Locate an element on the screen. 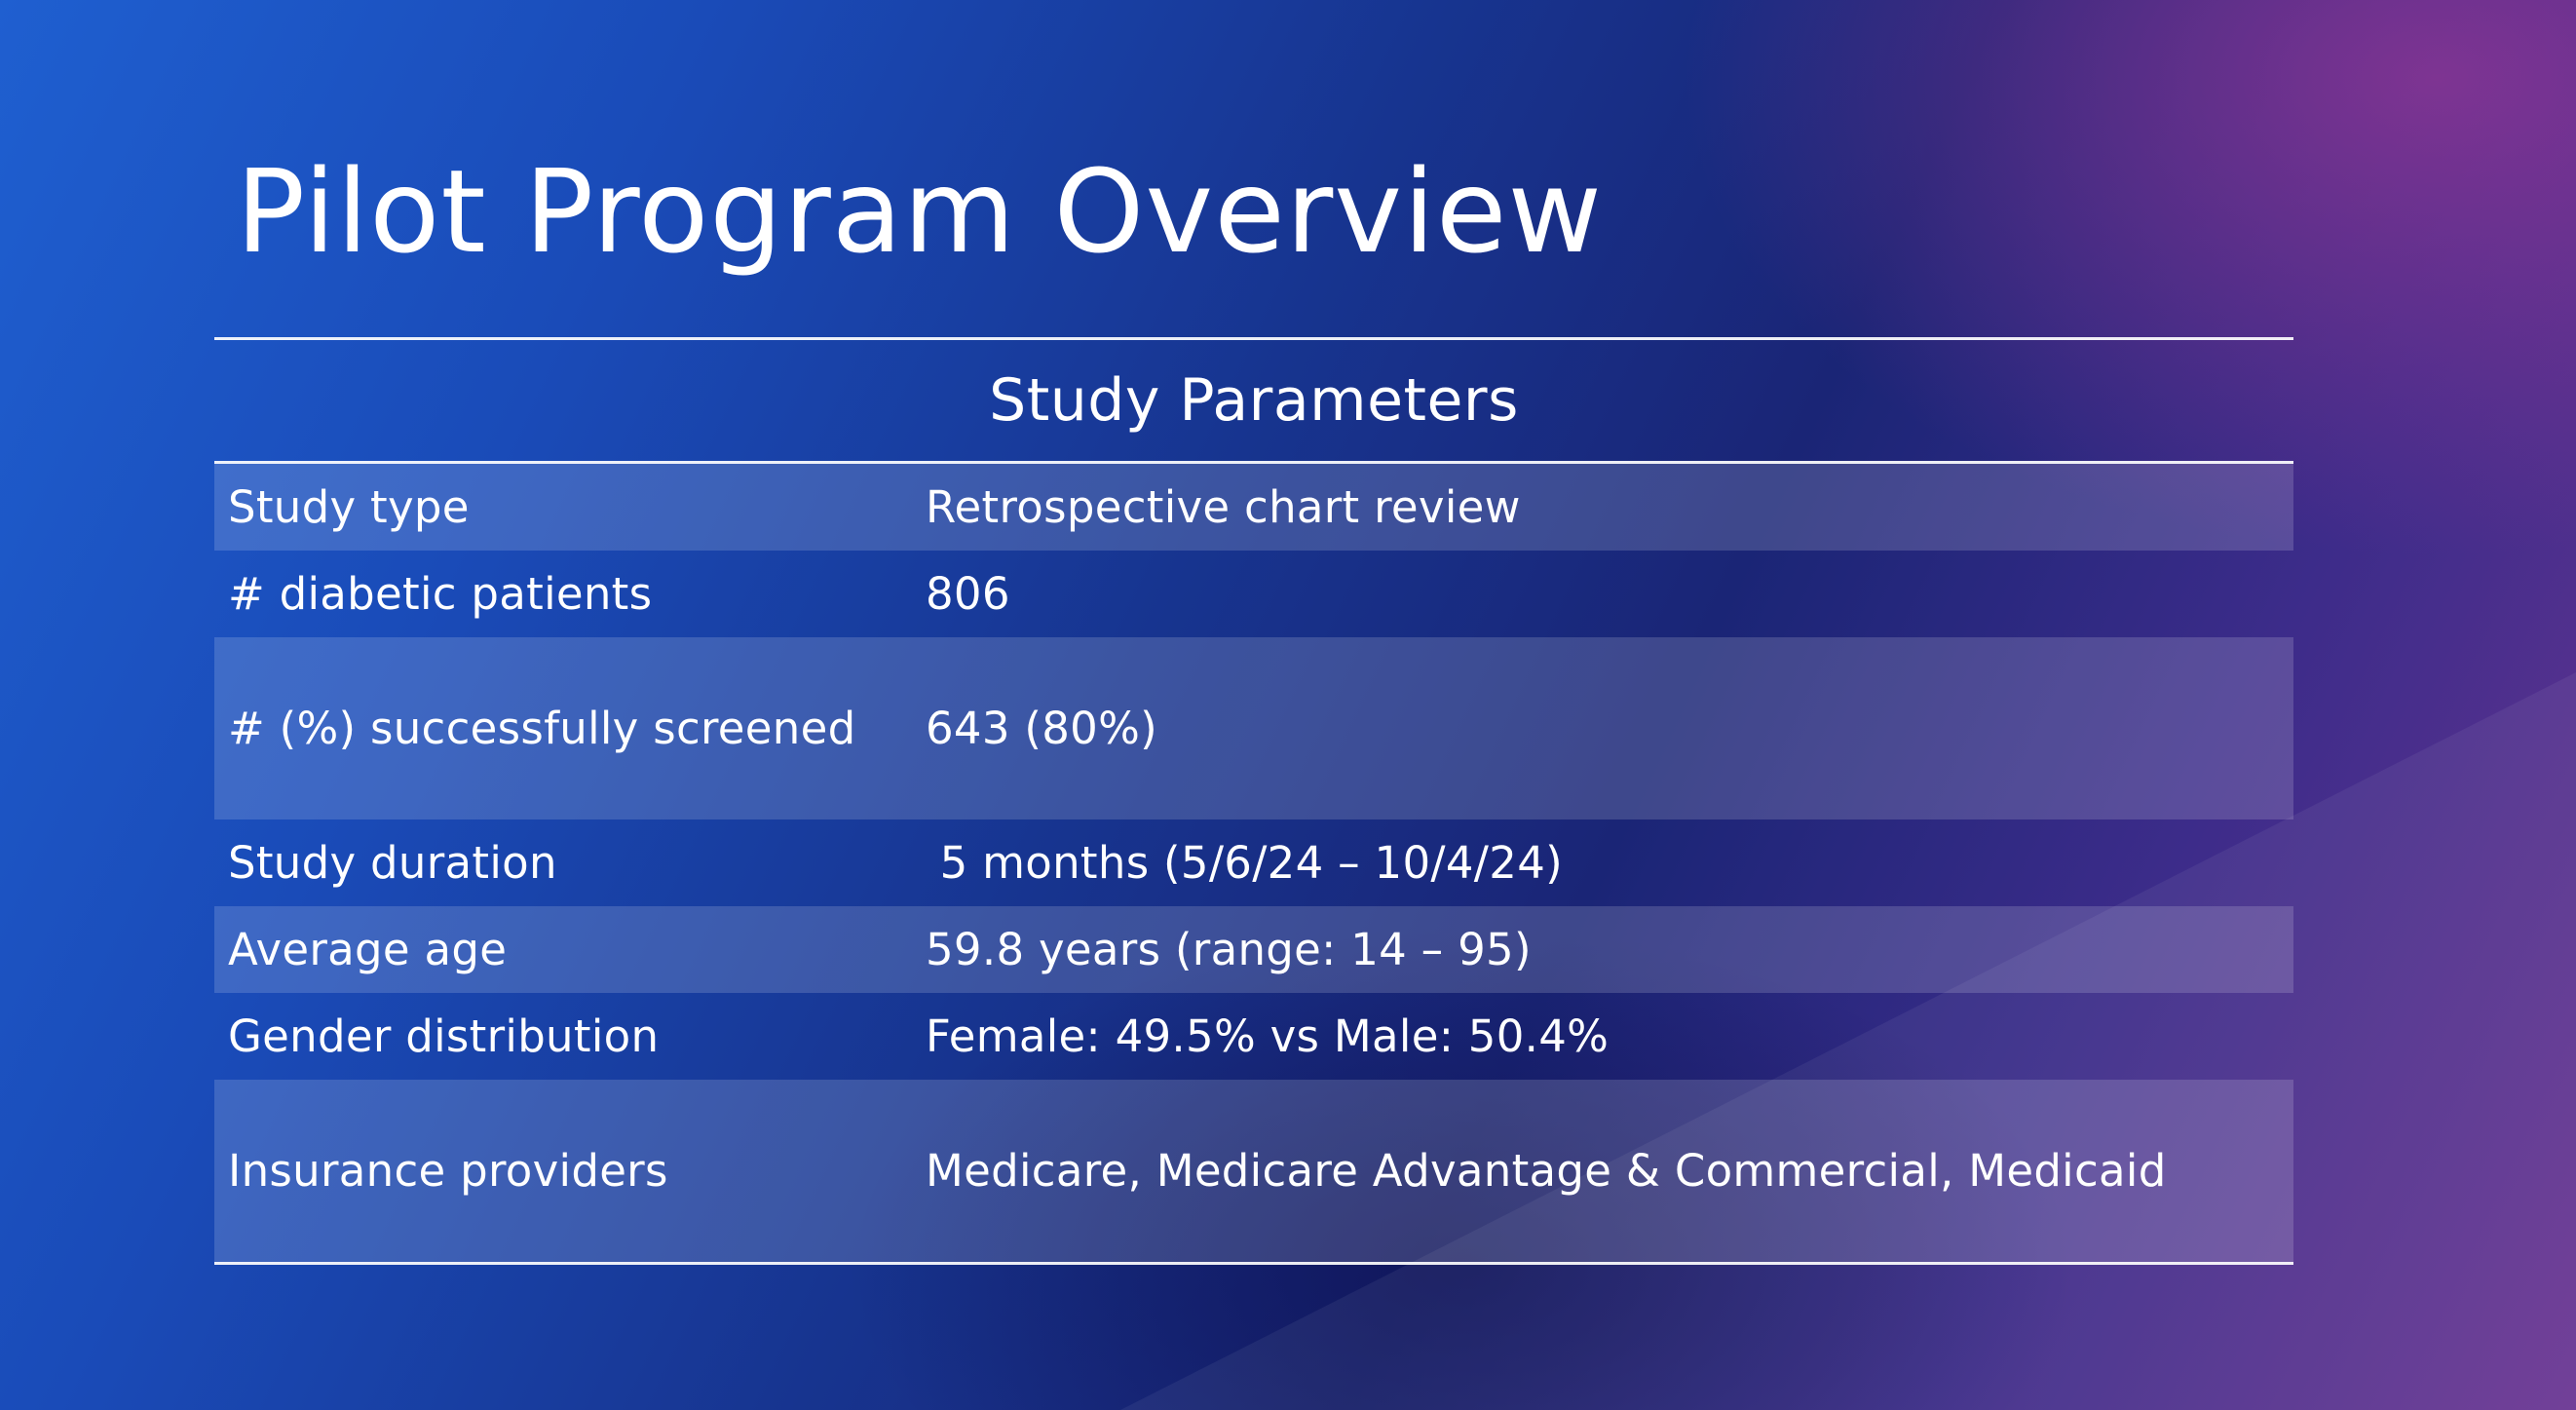 This screenshot has height=1410, width=2576. row-label: # (%) successfully screened is located at coordinates (542, 728).